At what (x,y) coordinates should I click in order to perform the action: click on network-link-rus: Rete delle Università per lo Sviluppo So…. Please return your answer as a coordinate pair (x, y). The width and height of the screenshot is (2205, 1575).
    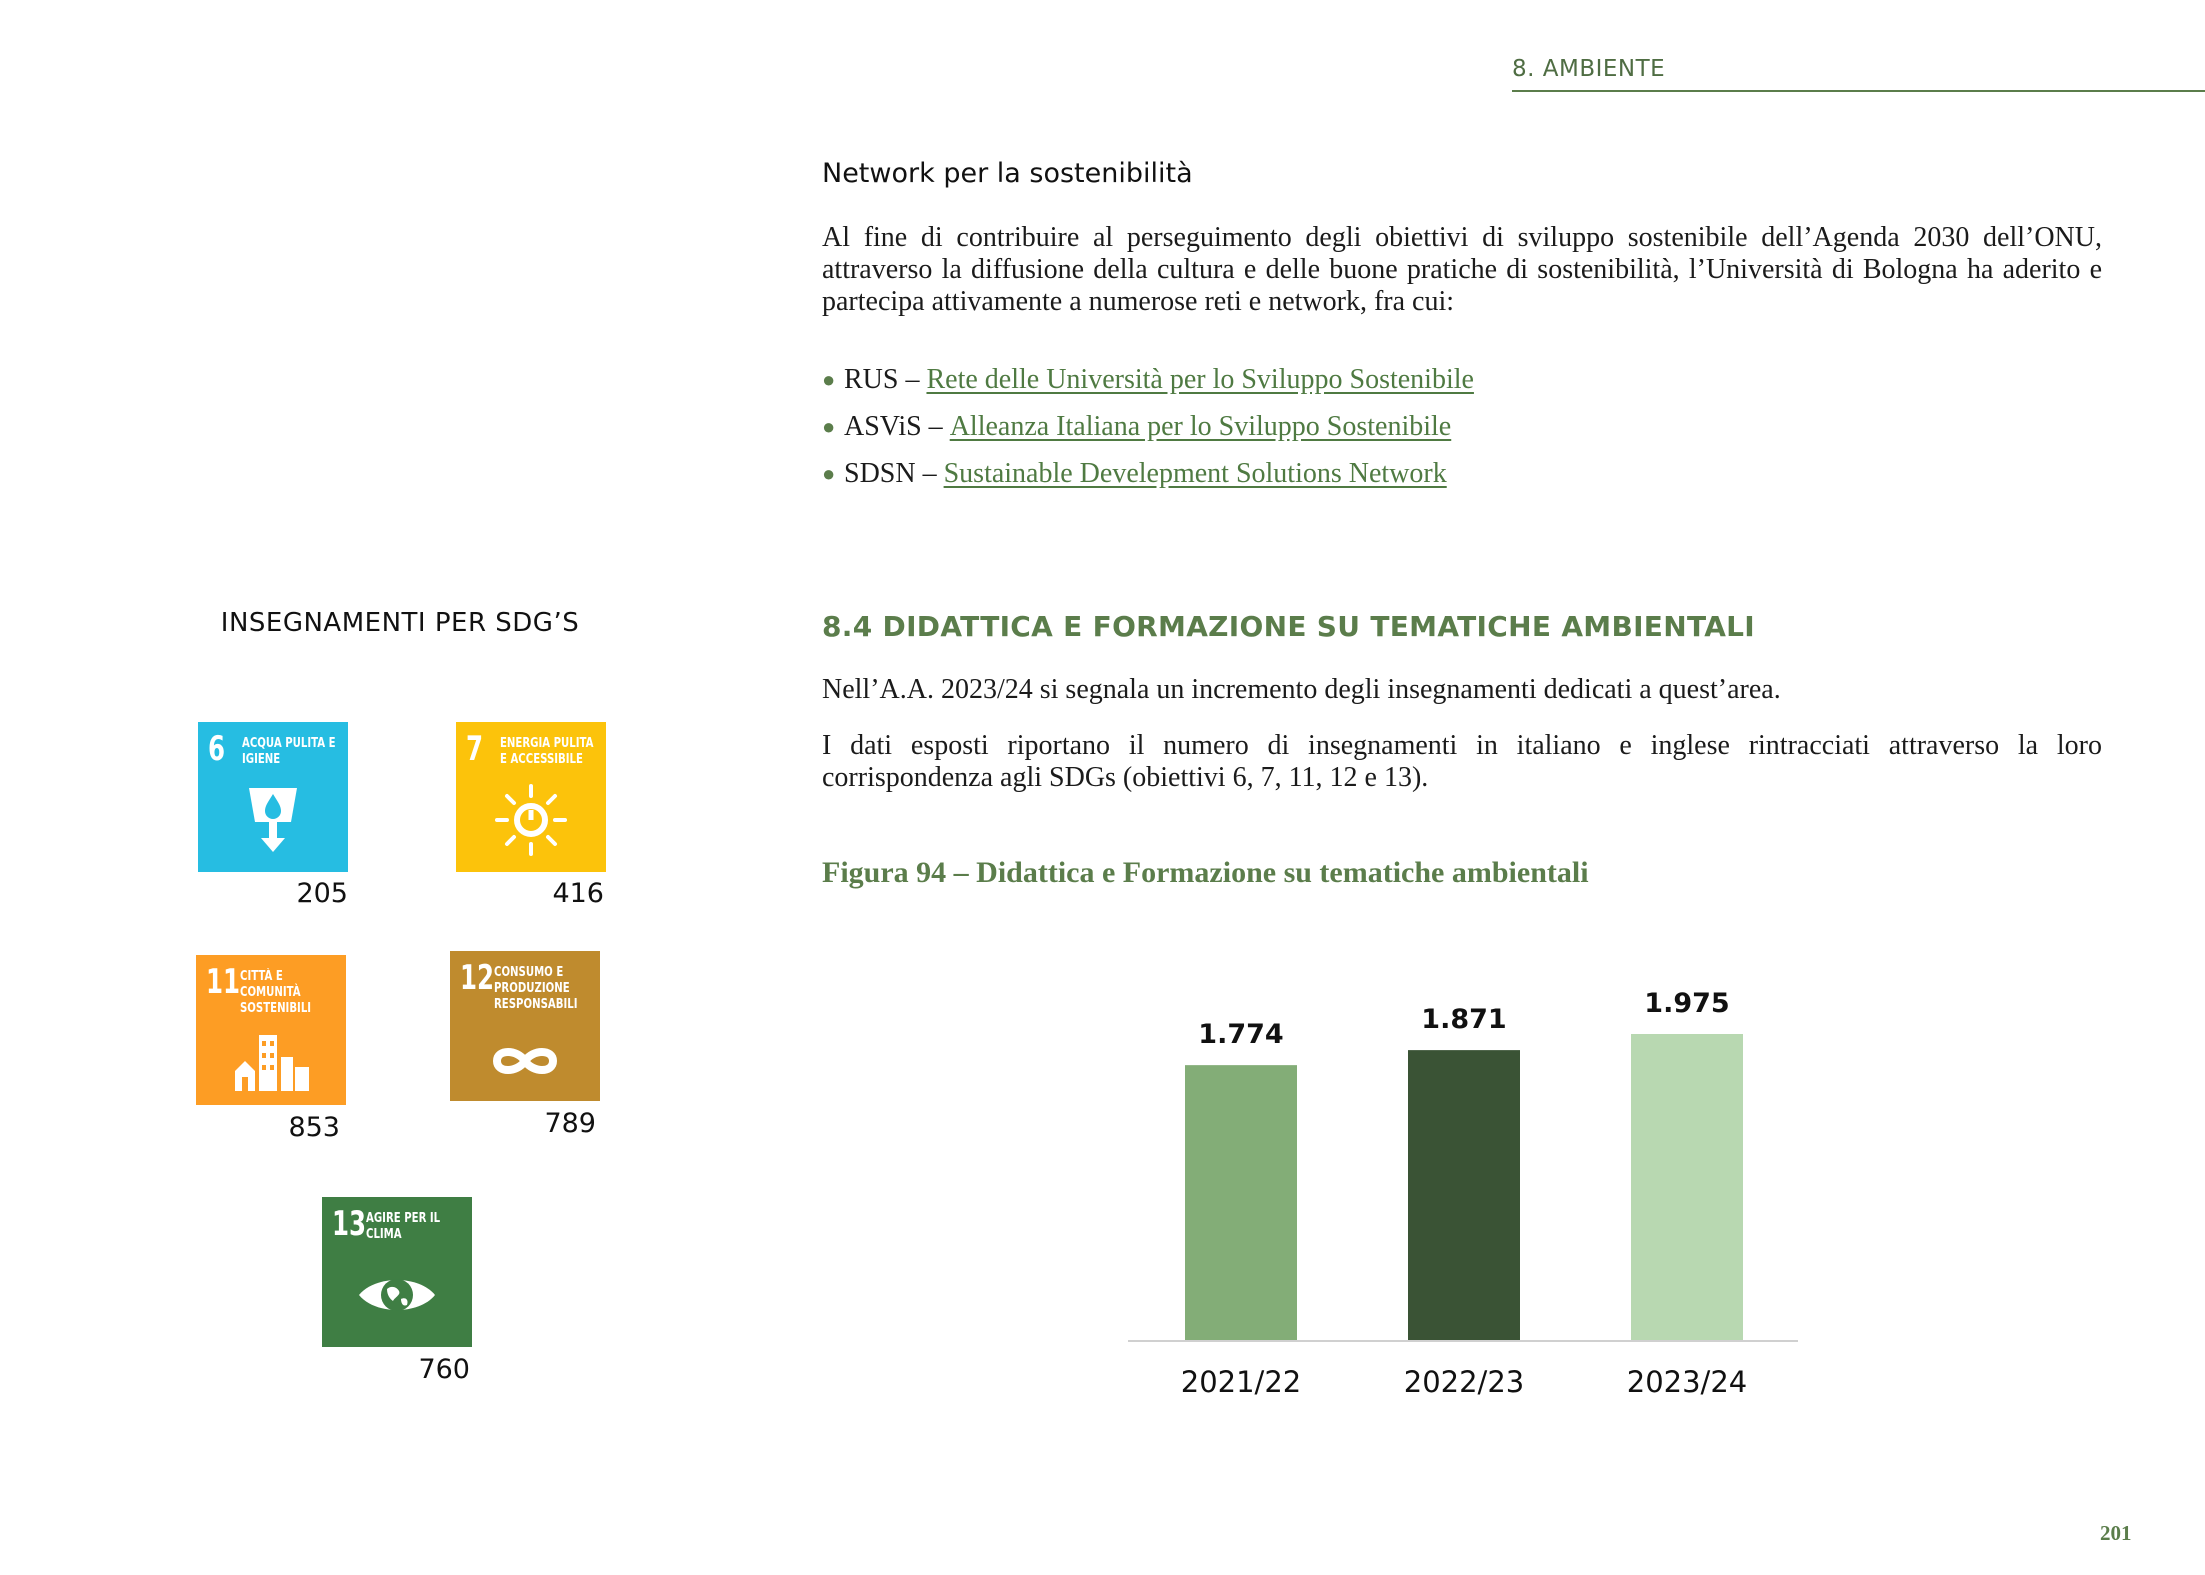
    Looking at the image, I should click on (1200, 379).